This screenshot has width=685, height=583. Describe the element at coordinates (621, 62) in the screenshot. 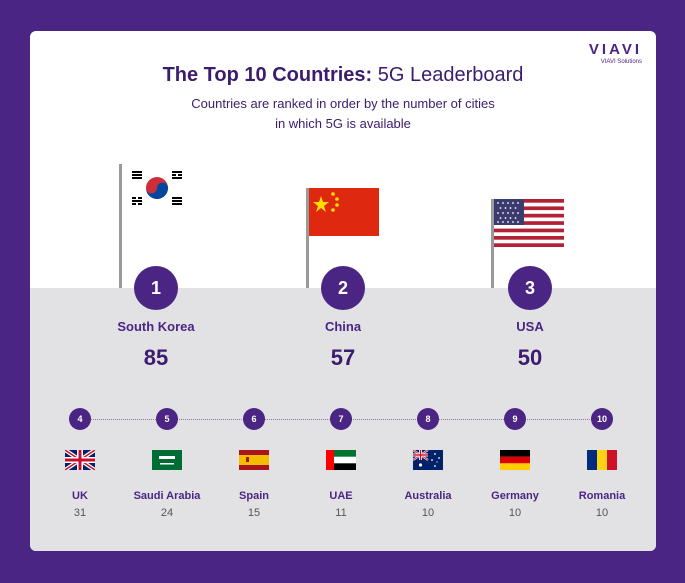

I see `logo-tagline: VIAVI Solutions` at that location.